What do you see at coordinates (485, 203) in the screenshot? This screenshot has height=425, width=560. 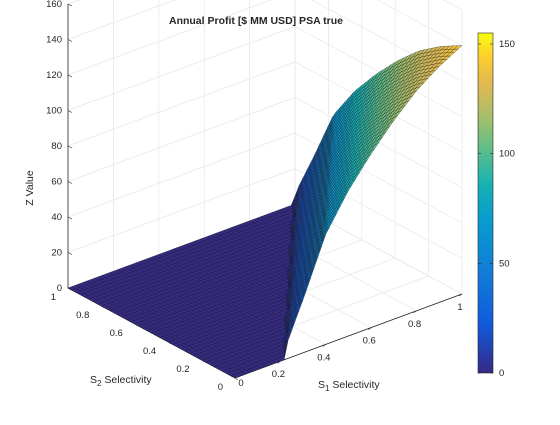 I see `colorbar-gradient` at bounding box center [485, 203].